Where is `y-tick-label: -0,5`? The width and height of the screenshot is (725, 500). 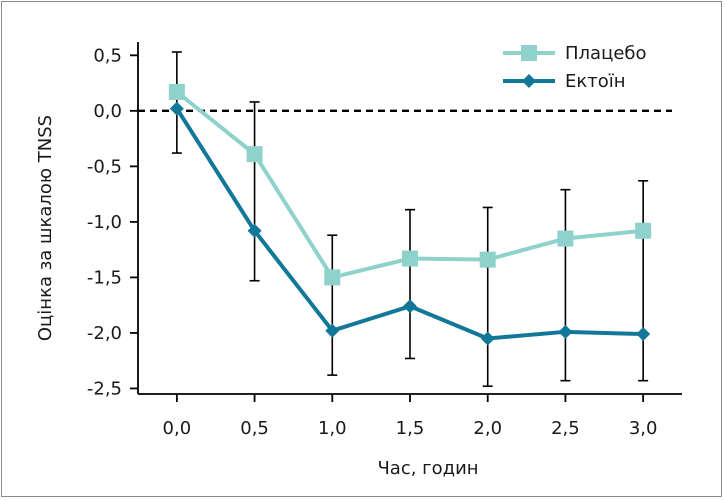 y-tick-label: -0,5 is located at coordinates (104, 166).